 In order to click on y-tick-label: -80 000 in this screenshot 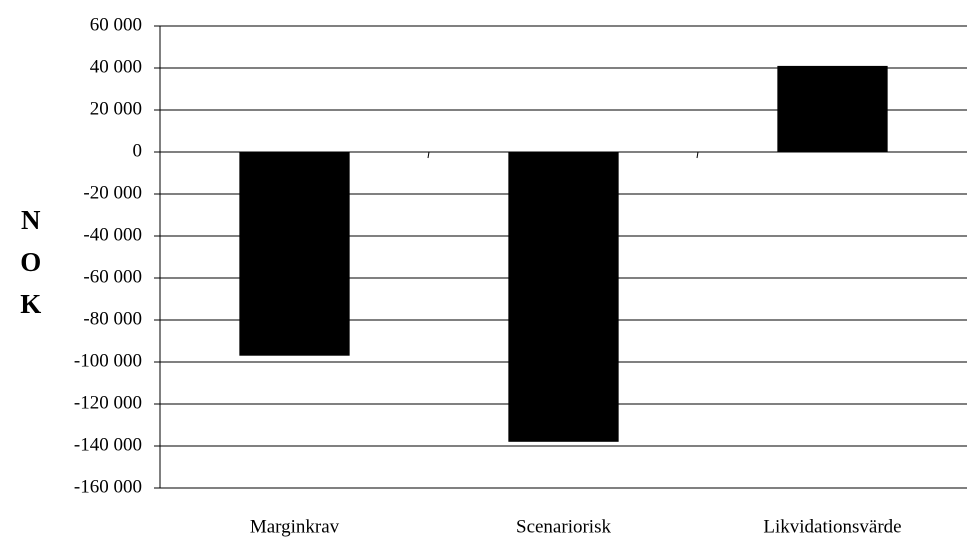, I will do `click(112, 318)`.